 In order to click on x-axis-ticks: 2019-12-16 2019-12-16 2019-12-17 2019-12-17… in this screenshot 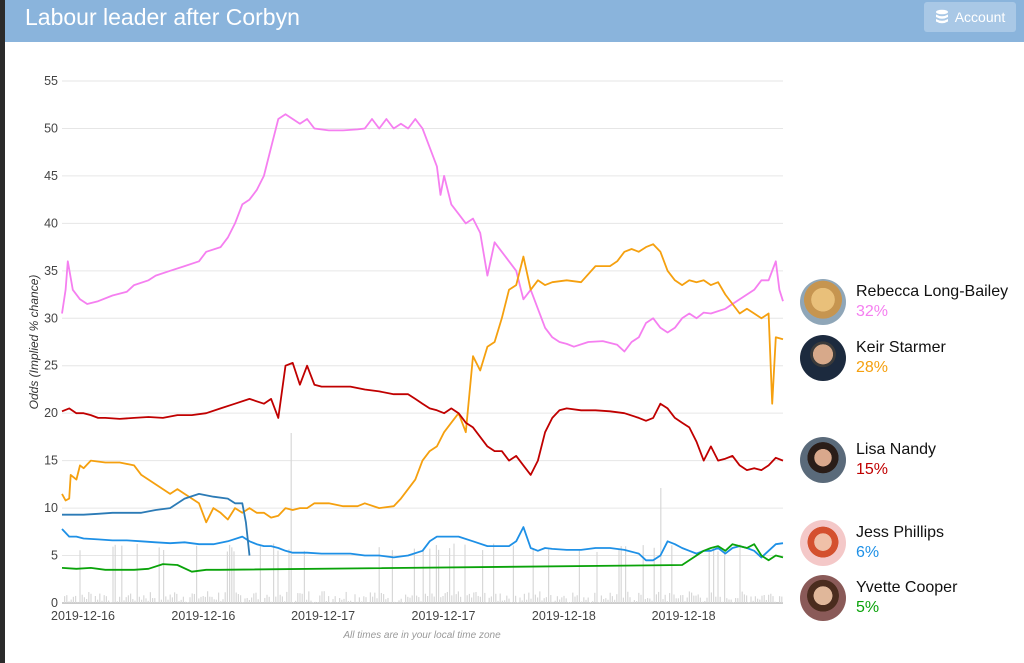, I will do `click(383, 616)`.